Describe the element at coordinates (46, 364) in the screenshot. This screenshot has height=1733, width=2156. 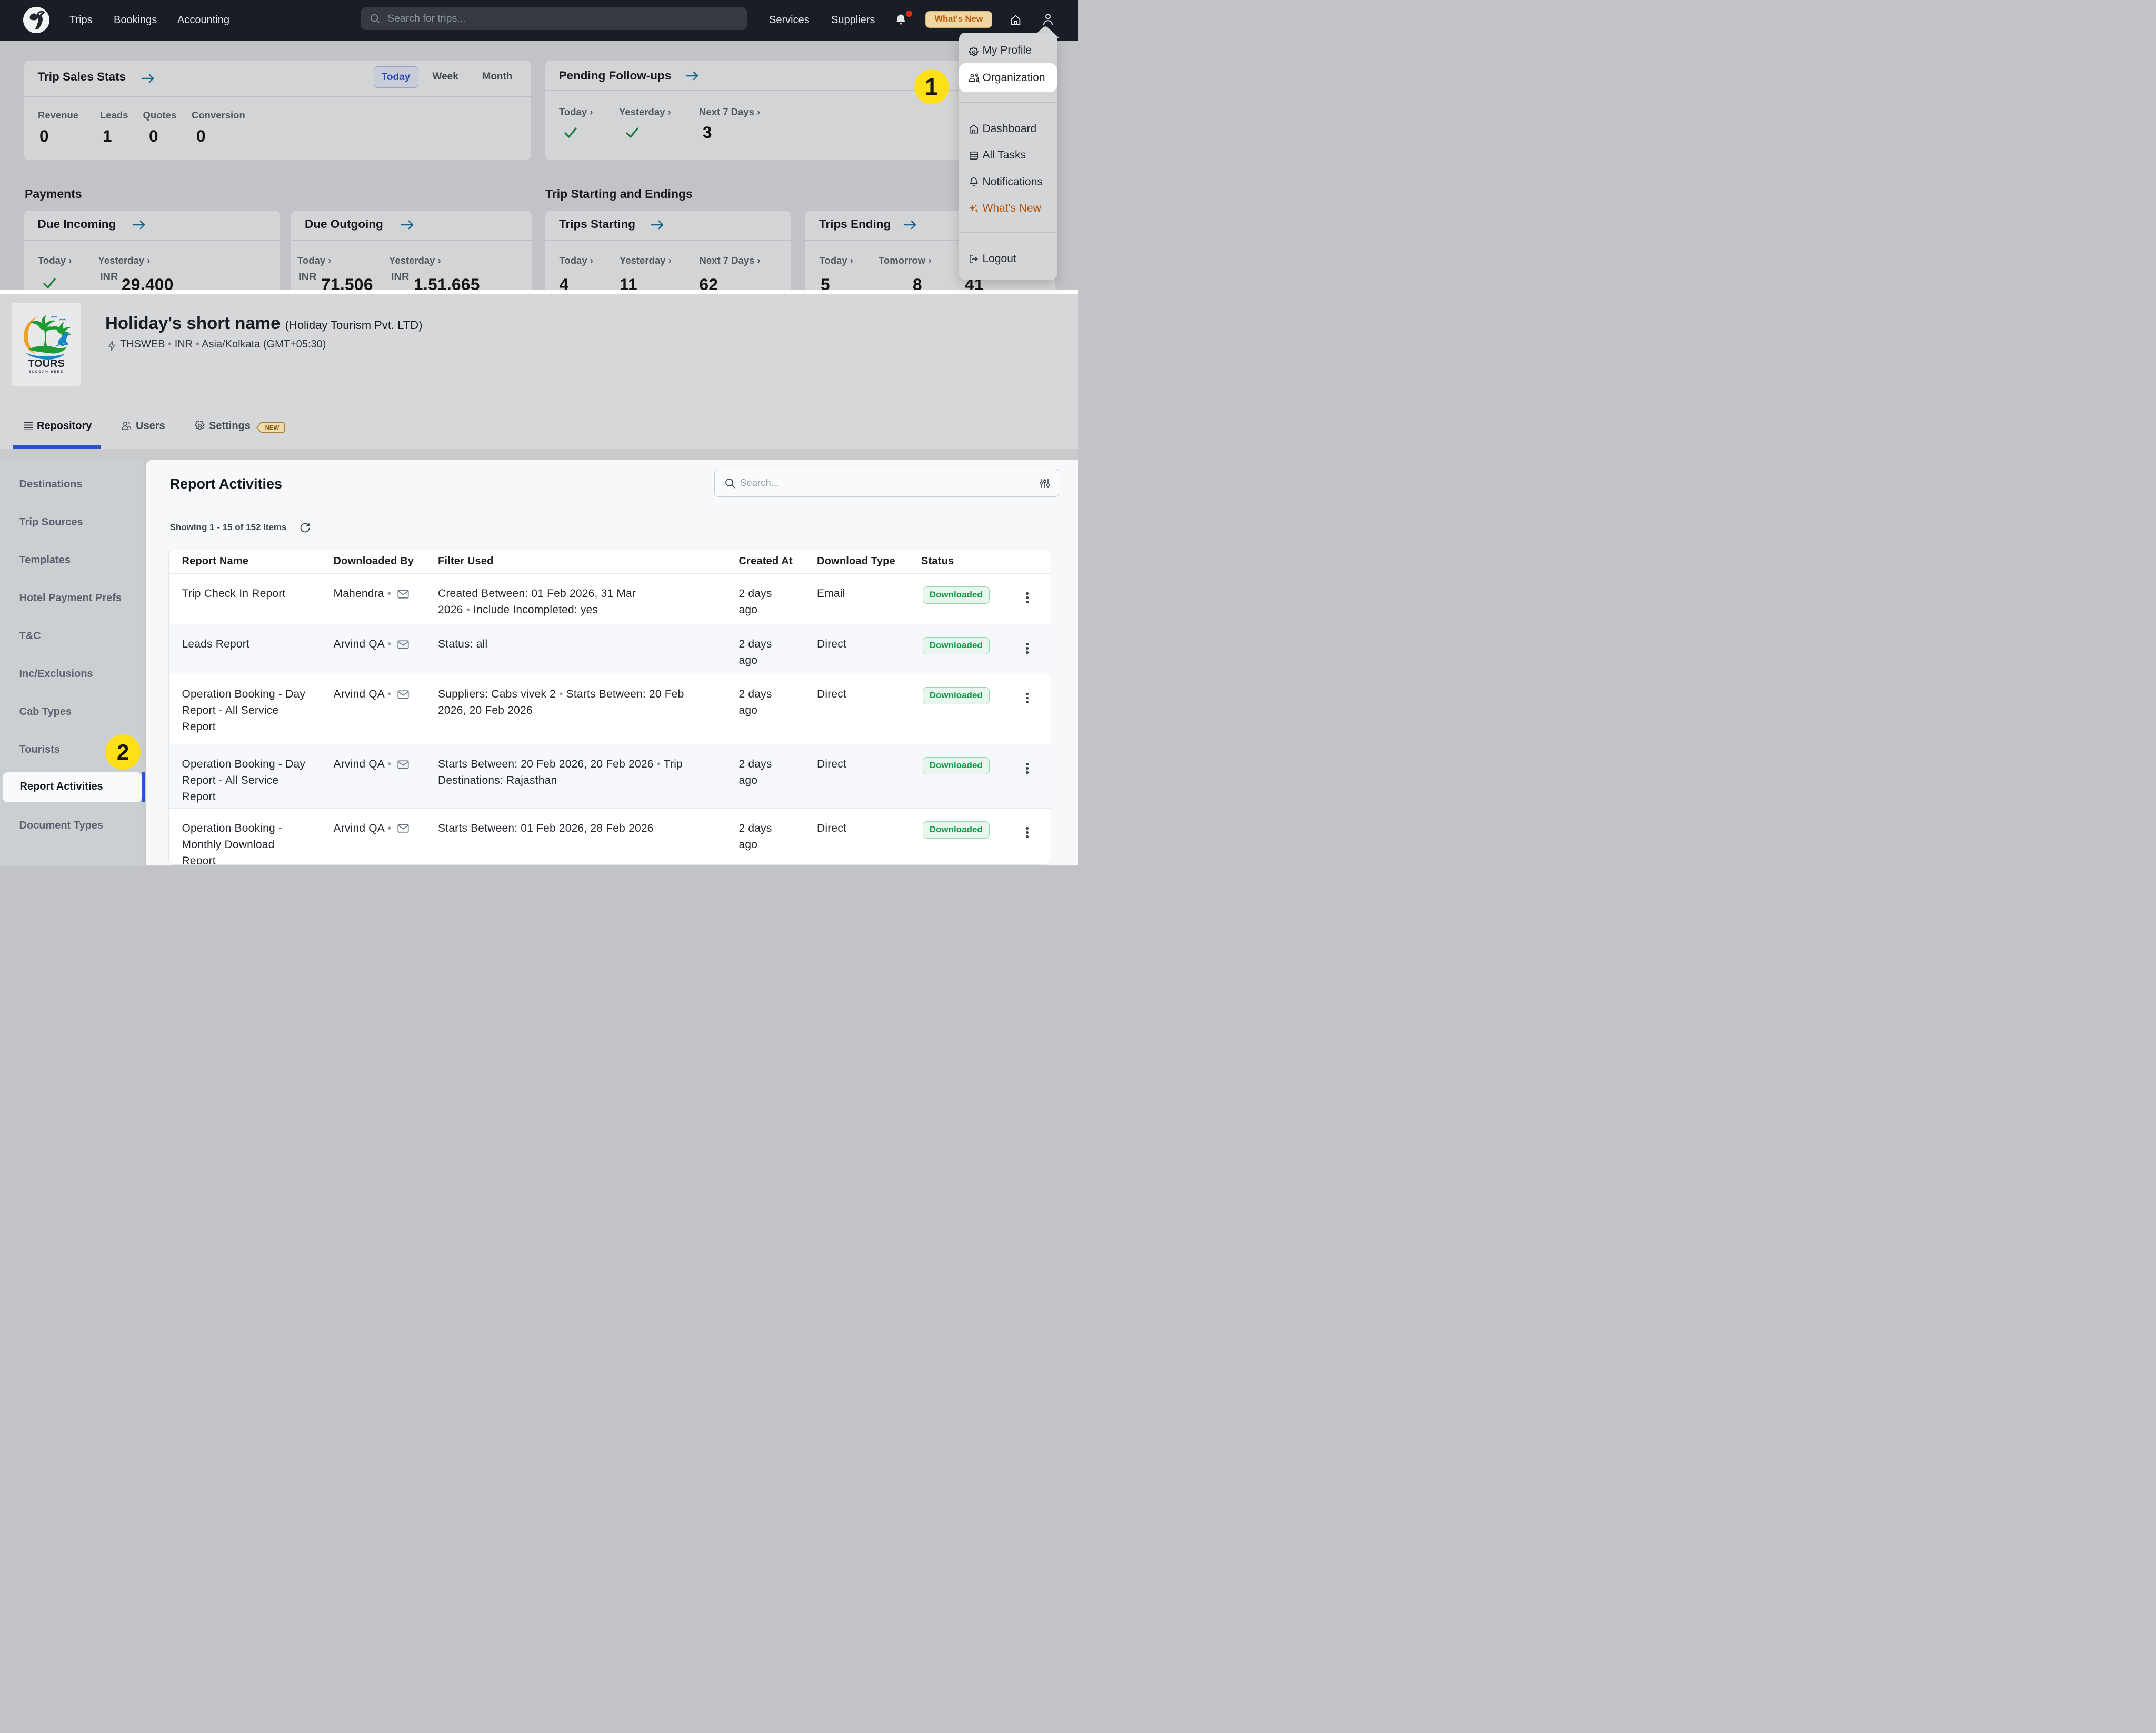
I see `svg-text: TOURS` at that location.